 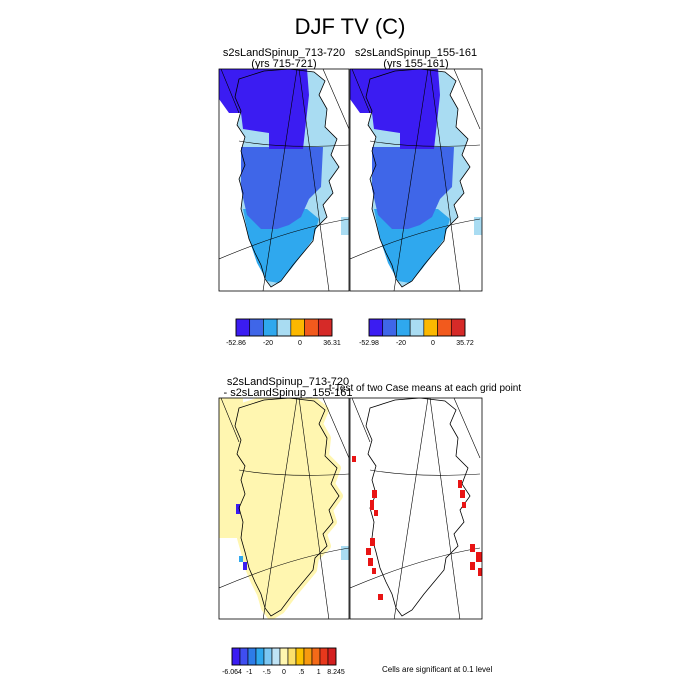 What do you see at coordinates (284, 180) in the screenshot?
I see `map-panel-case1` at bounding box center [284, 180].